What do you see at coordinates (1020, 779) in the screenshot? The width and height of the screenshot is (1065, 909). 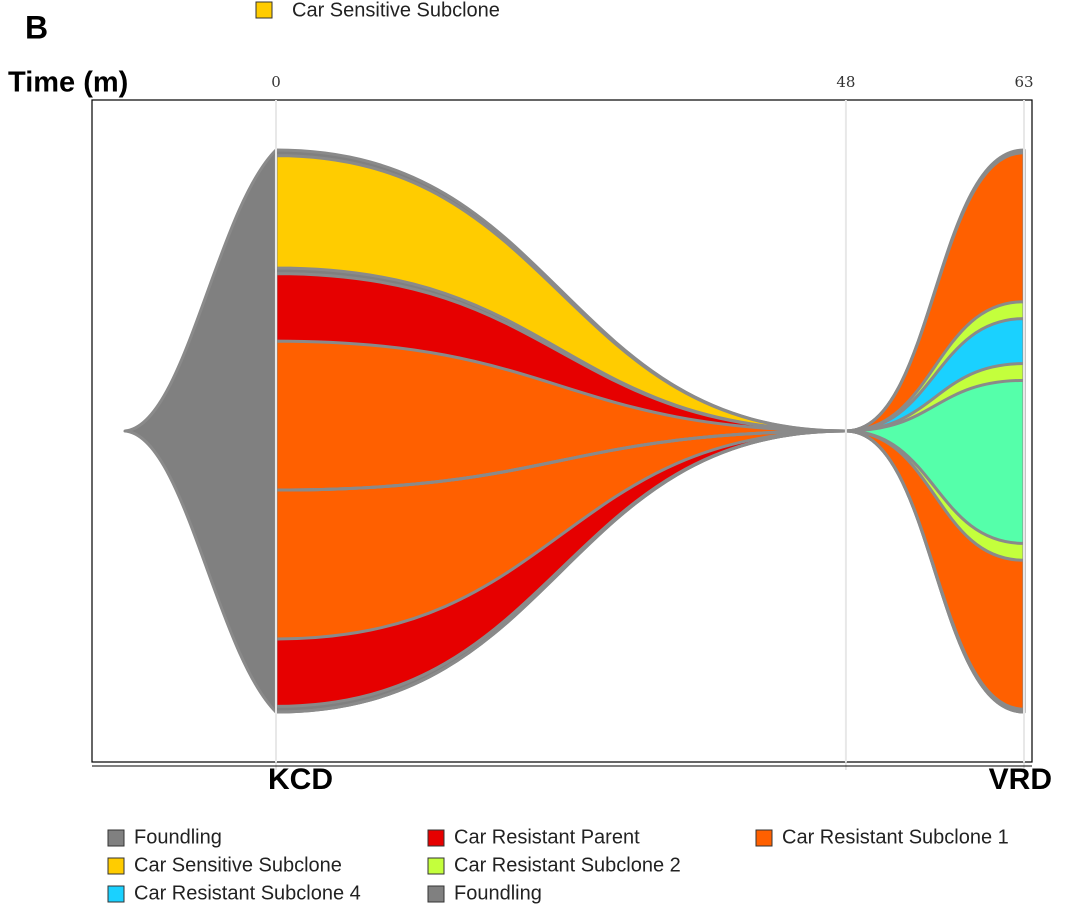 I see `timepoint-label: VRD` at bounding box center [1020, 779].